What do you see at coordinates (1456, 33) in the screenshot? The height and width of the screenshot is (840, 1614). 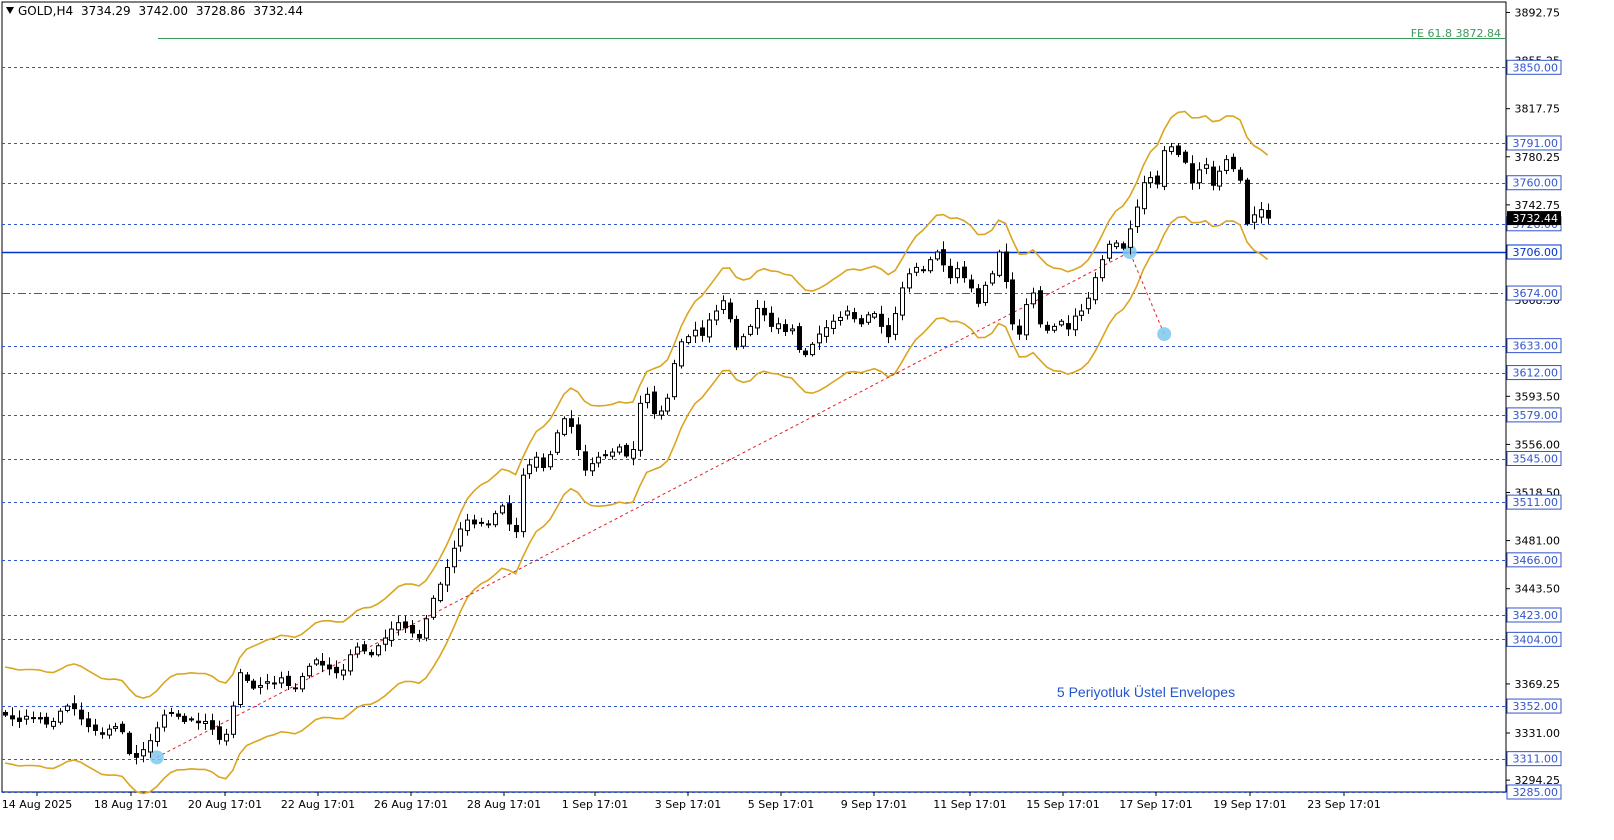 I see `fe-label: FE 61.8 3872.84` at bounding box center [1456, 33].